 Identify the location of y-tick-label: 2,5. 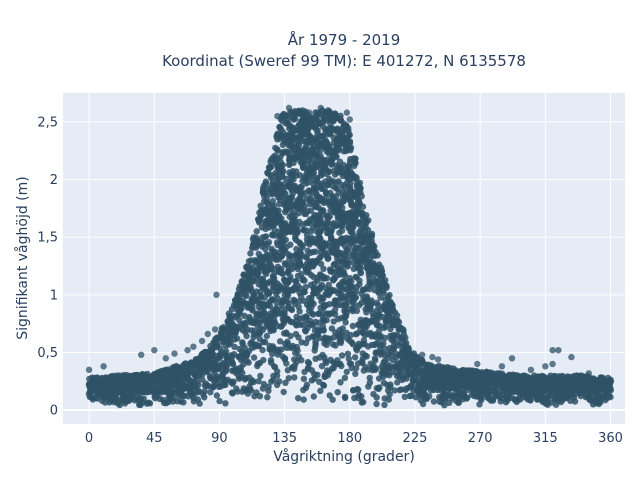
(47, 122).